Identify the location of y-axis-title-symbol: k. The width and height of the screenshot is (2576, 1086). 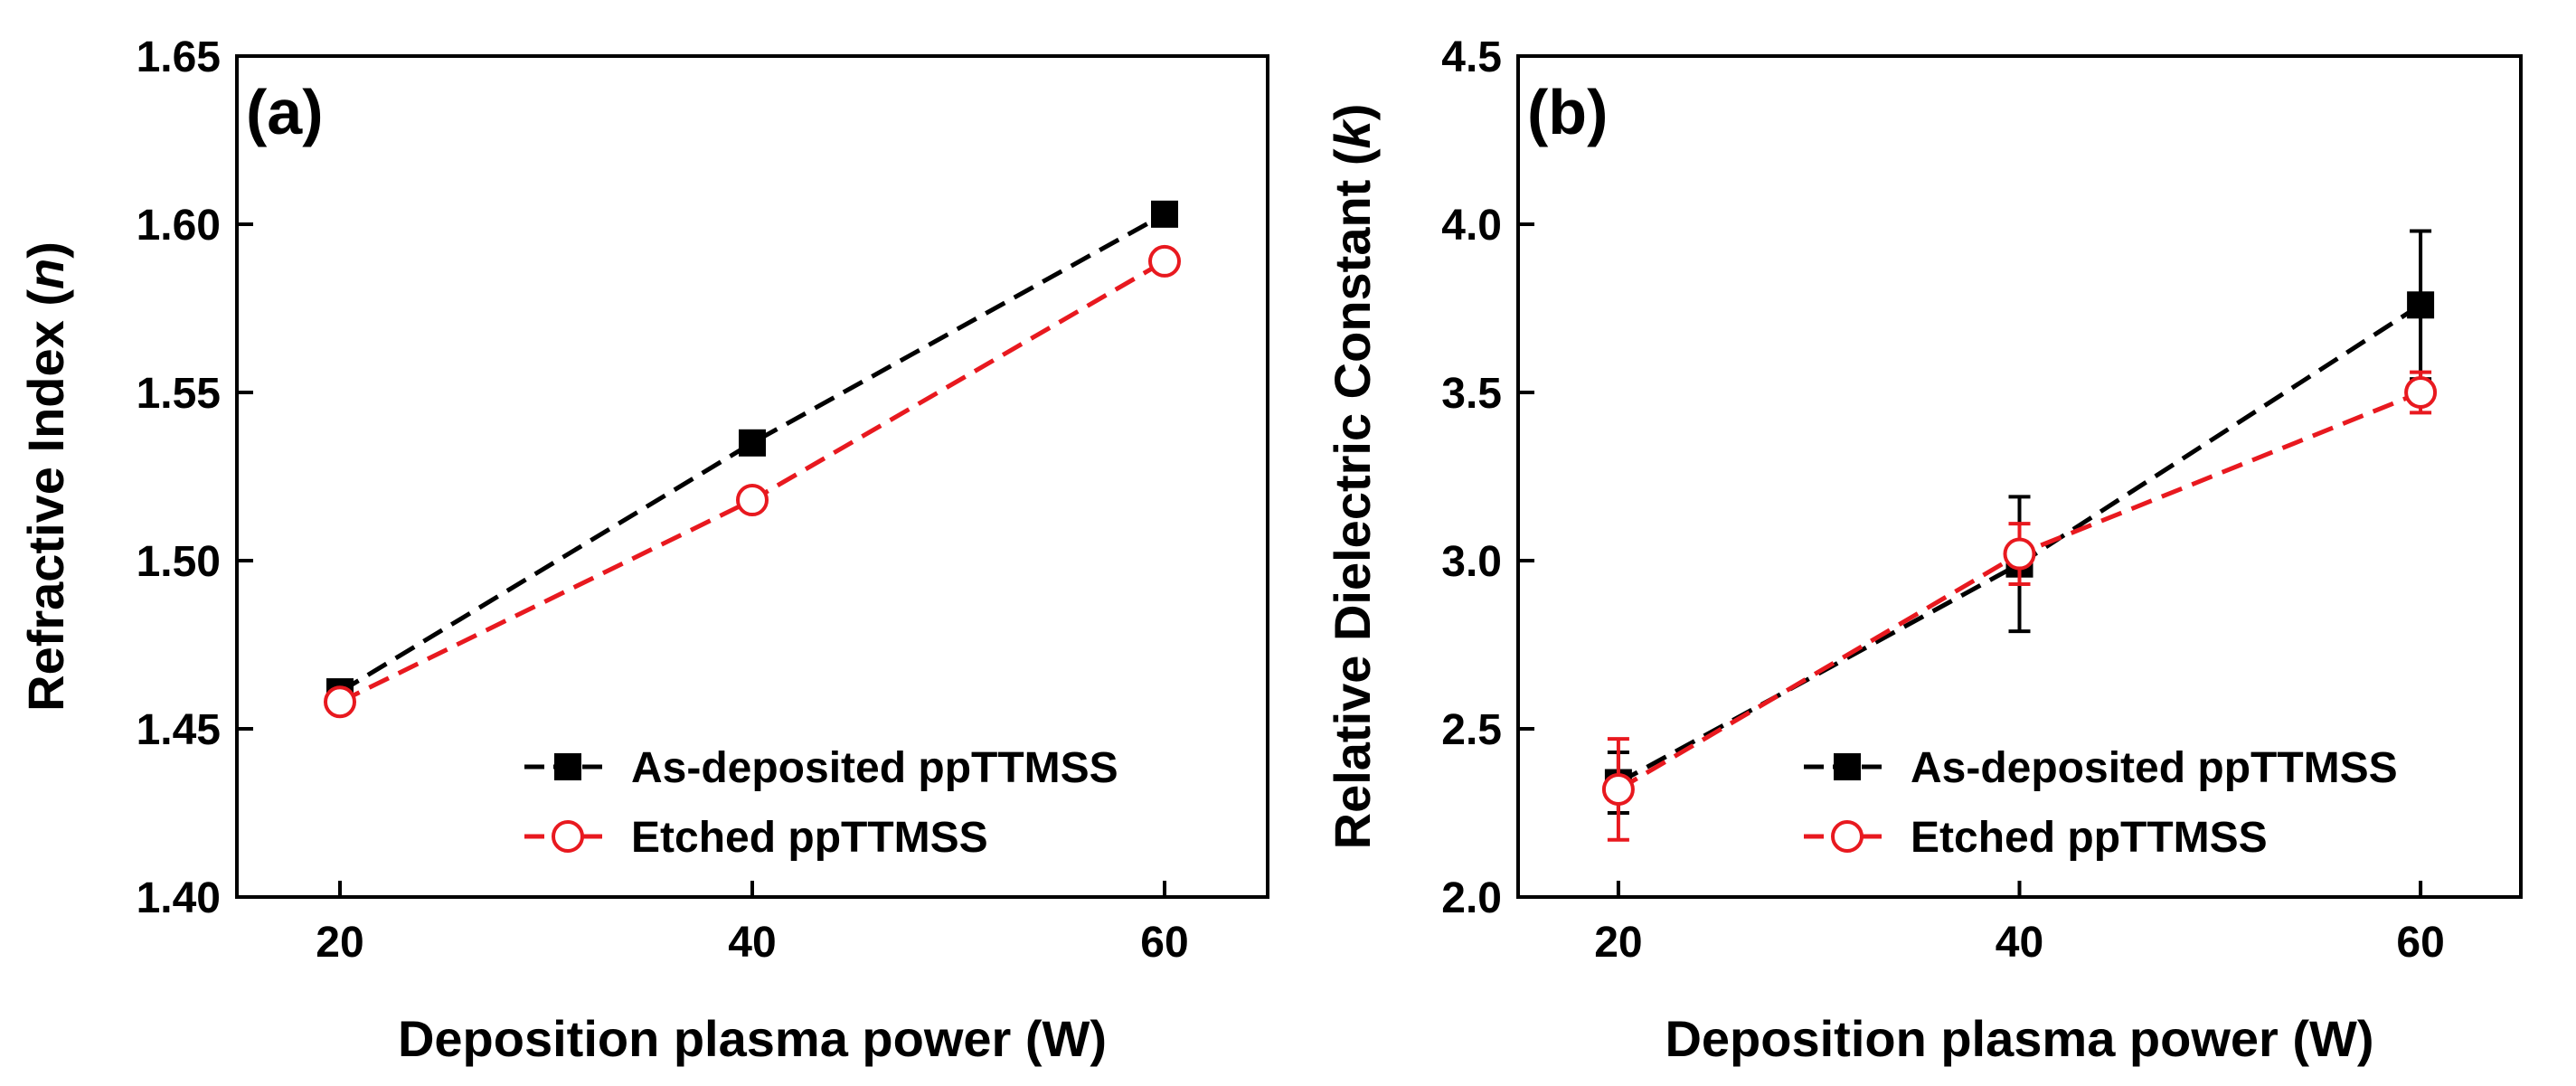
(1352, 133).